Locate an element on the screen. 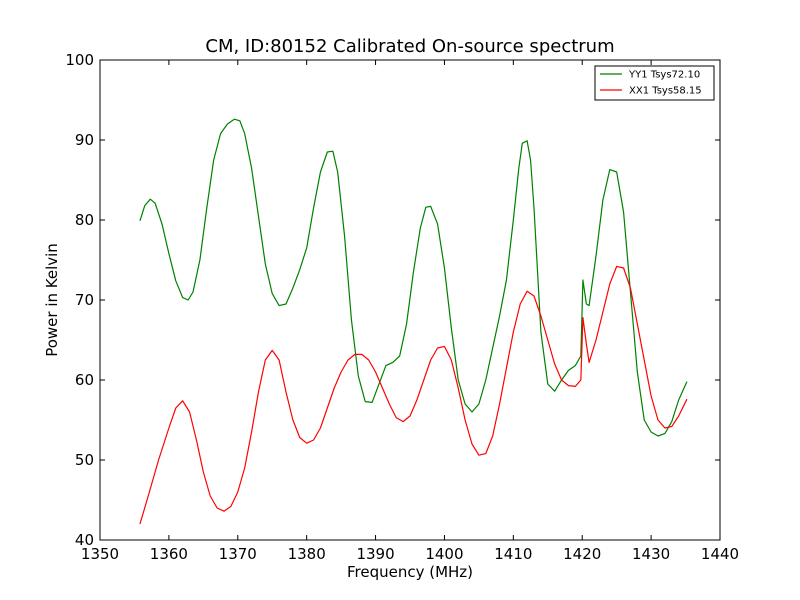  x-tick-label: 1370 is located at coordinates (238, 554).